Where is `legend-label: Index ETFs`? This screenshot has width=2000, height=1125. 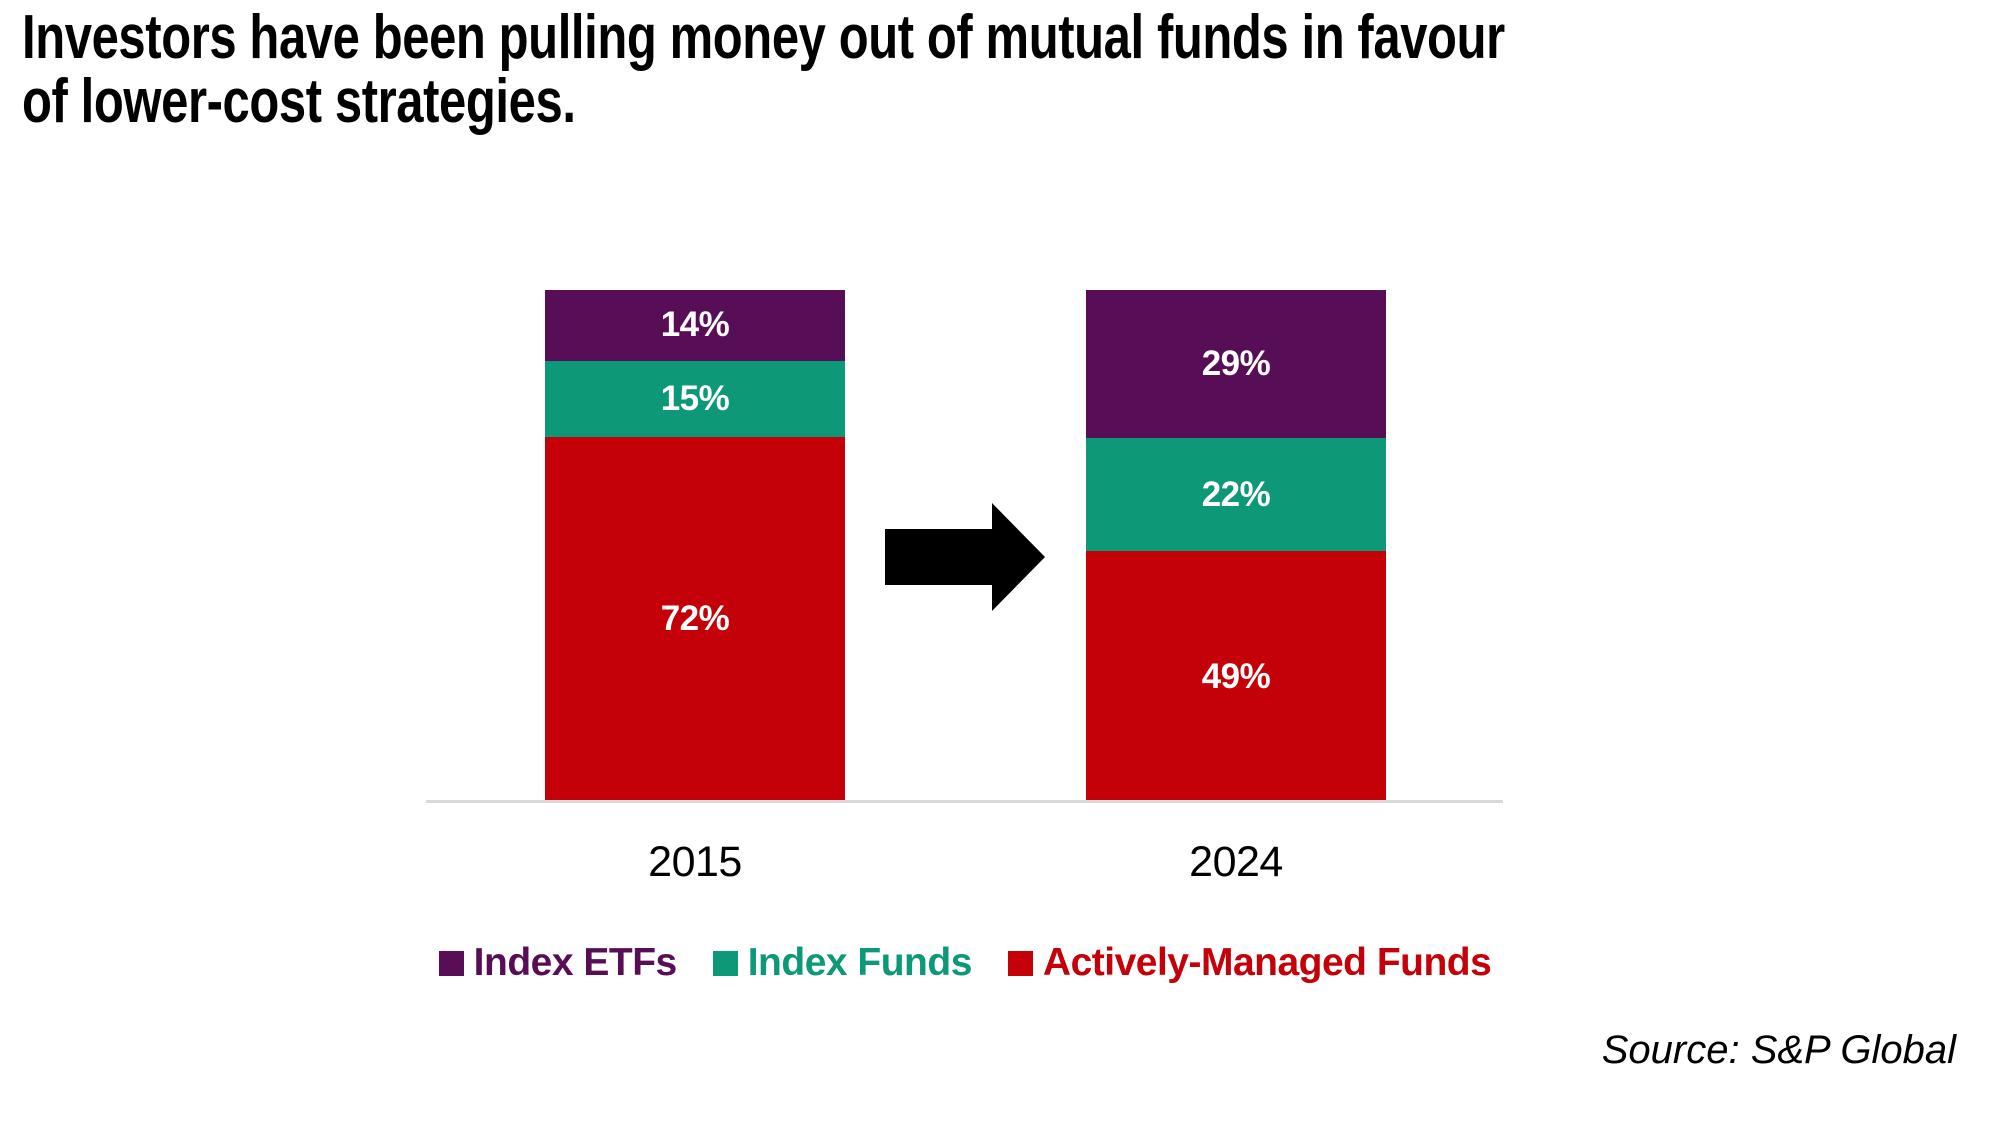 legend-label: Index ETFs is located at coordinates (575, 962).